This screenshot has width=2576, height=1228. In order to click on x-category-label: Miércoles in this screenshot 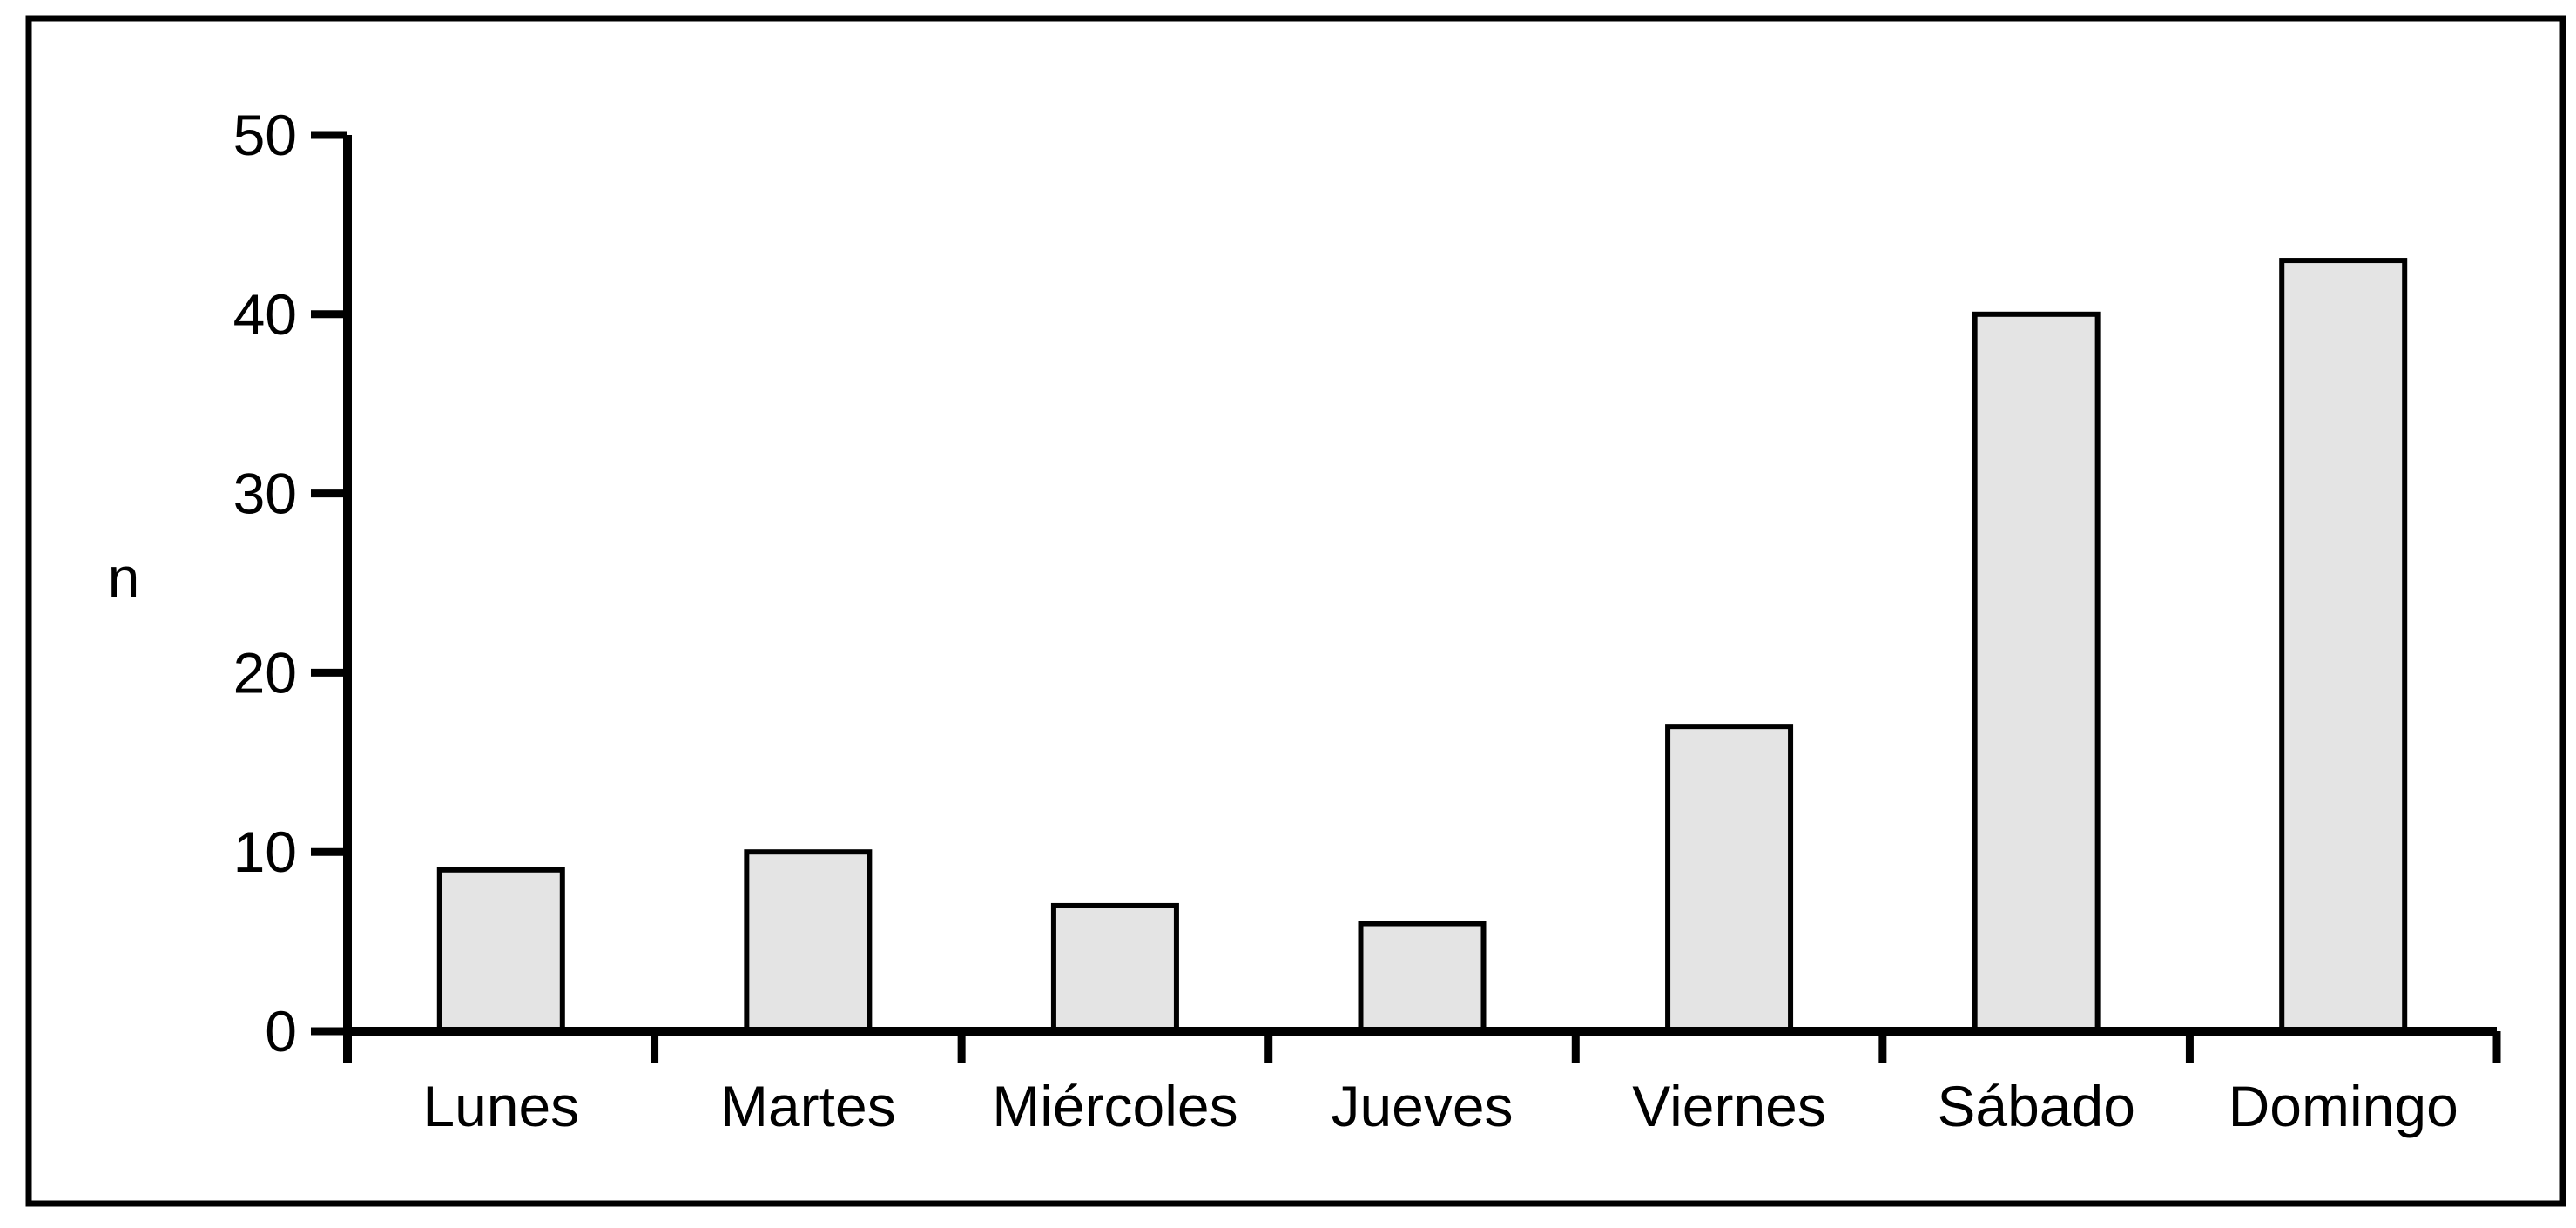, I will do `click(1114, 1106)`.